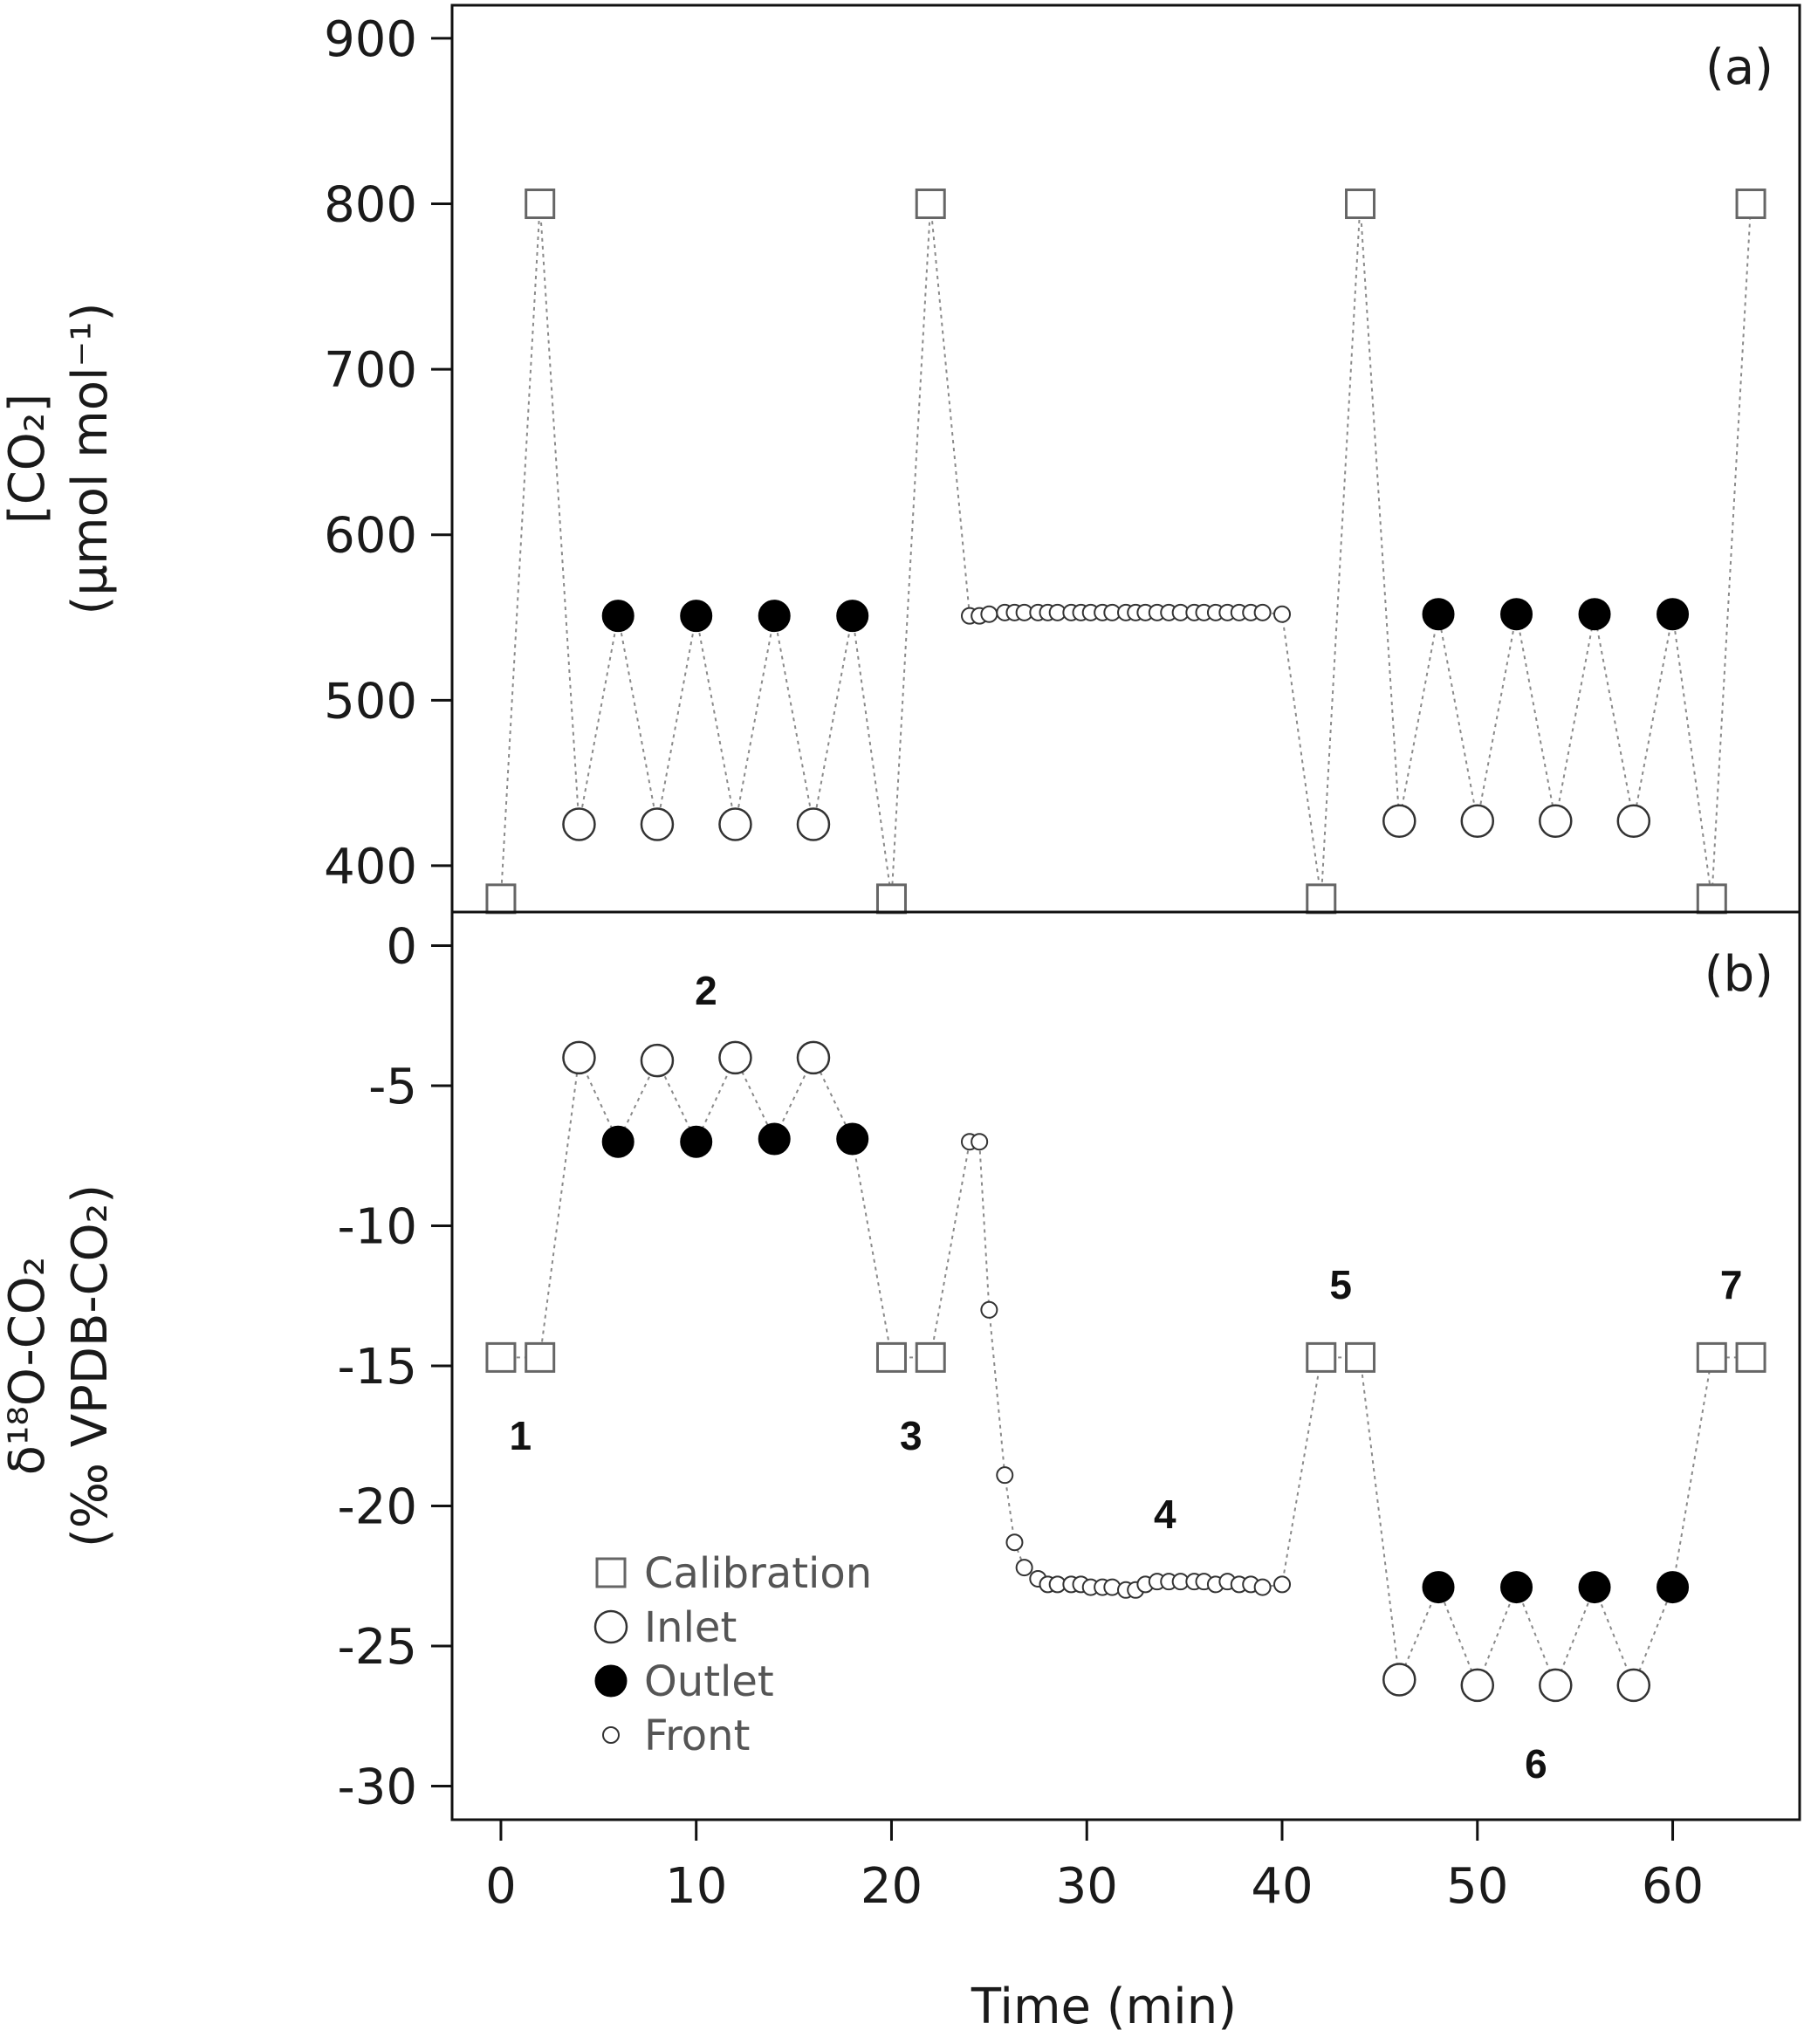 The width and height of the screenshot is (1804, 2044). Describe the element at coordinates (370, 701) in the screenshot. I see `y-tick-label: 500` at that location.